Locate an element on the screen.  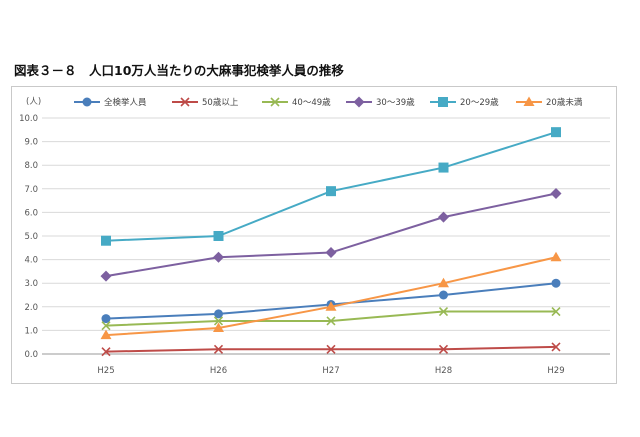
legend-item: 20歳未満 is located at coordinates (549, 102).